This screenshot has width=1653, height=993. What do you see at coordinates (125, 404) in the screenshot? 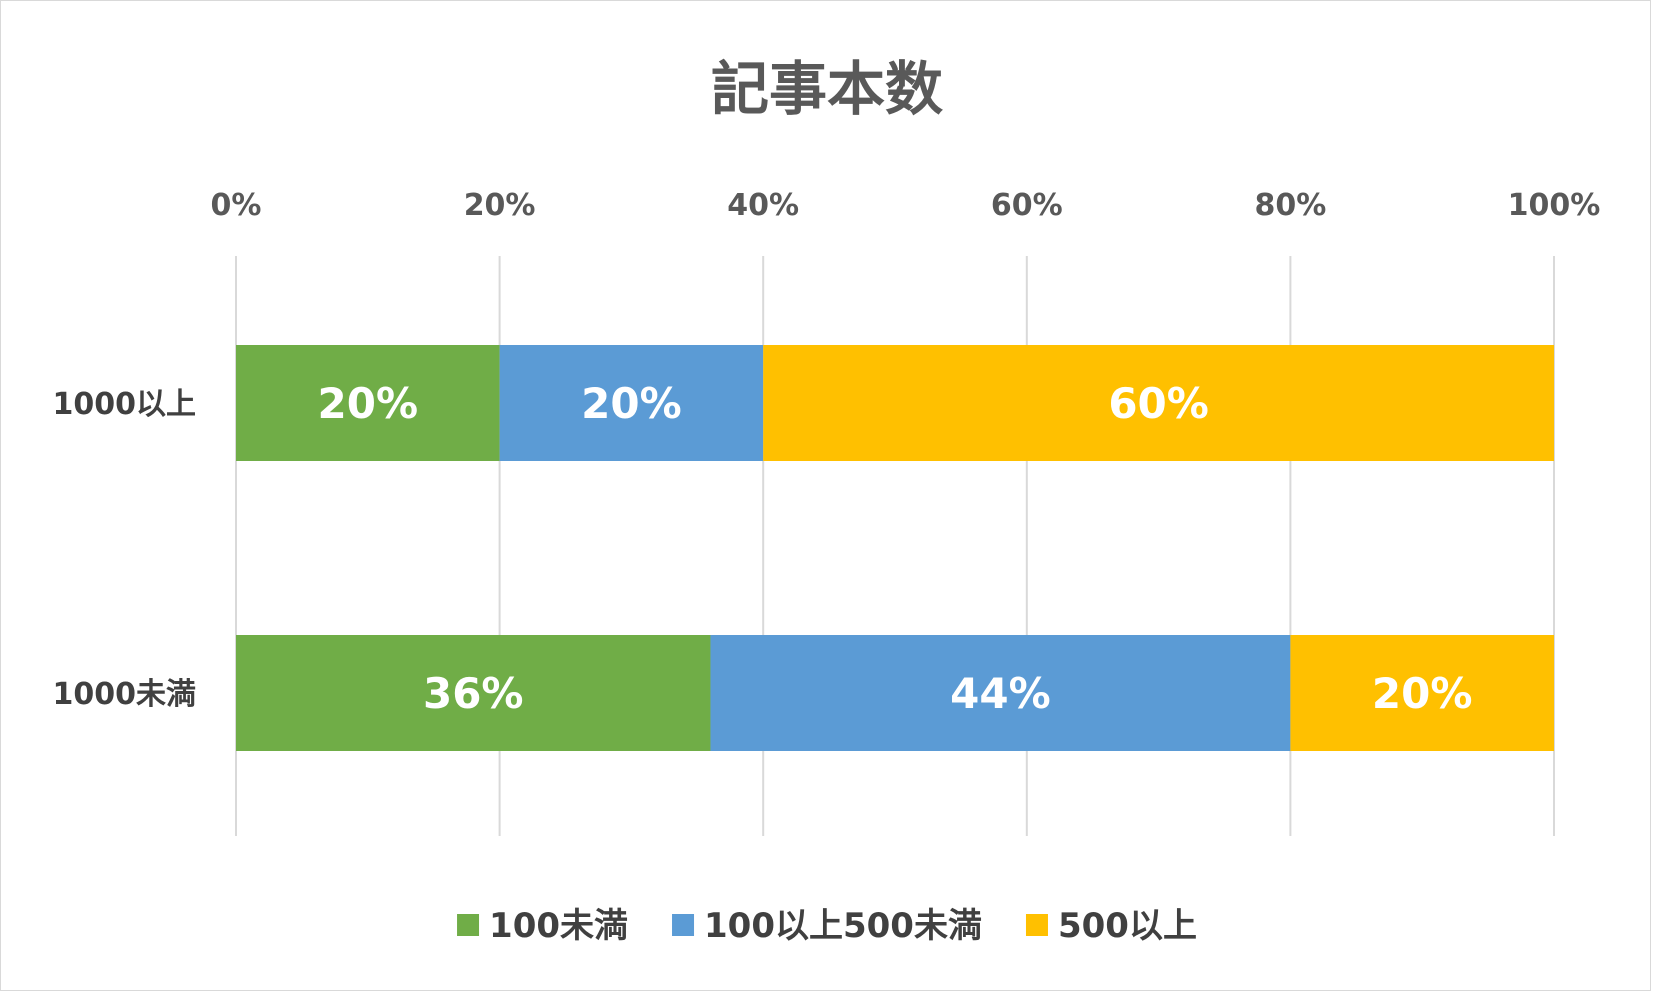
I see `category-label: 1000以上` at bounding box center [125, 404].